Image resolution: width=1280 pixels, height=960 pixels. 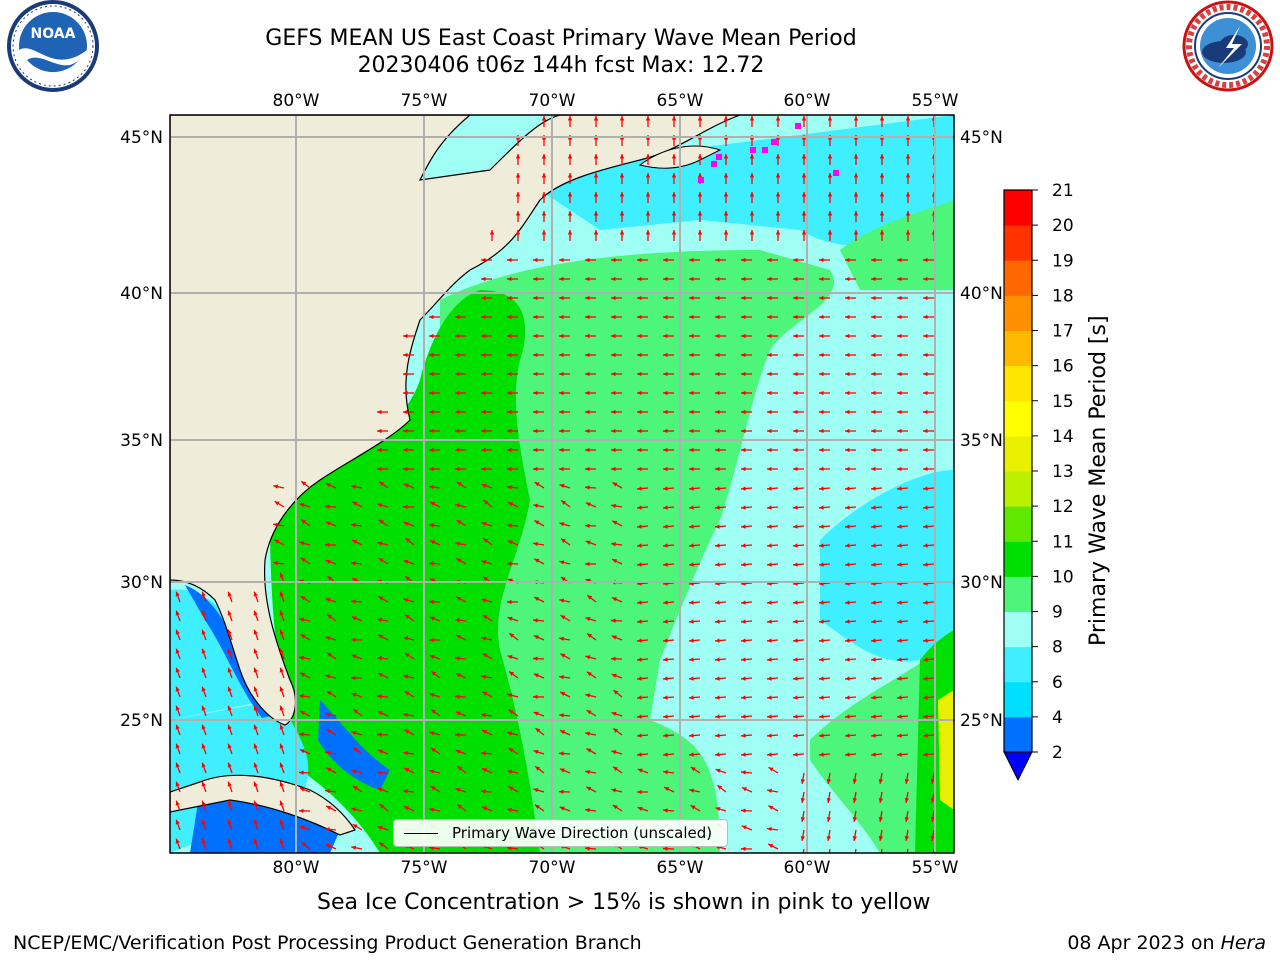 What do you see at coordinates (552, 868) in the screenshot?
I see `lon-label-bottom: 70°W` at bounding box center [552, 868].